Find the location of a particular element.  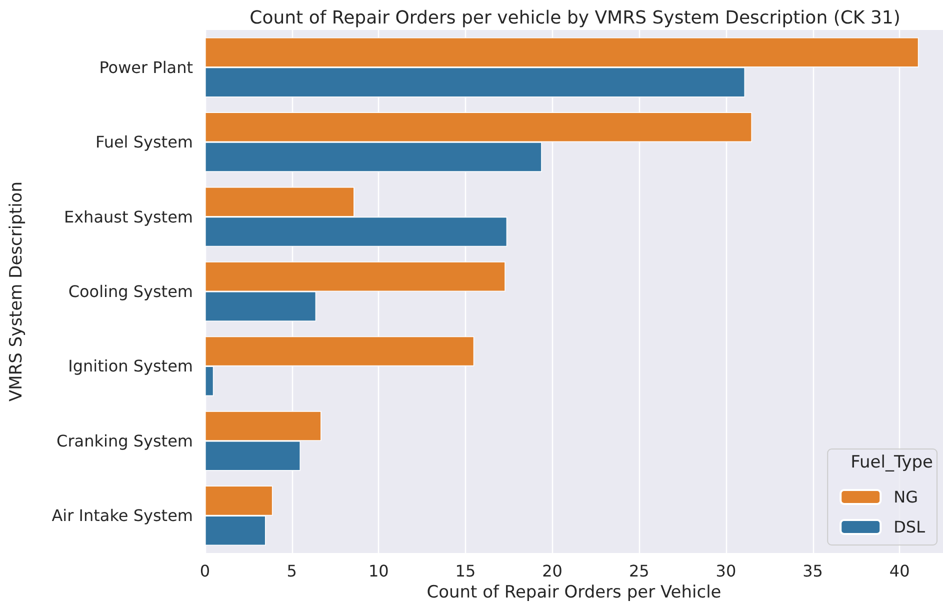

y-tick-label: Cranking System is located at coordinates (124, 440).